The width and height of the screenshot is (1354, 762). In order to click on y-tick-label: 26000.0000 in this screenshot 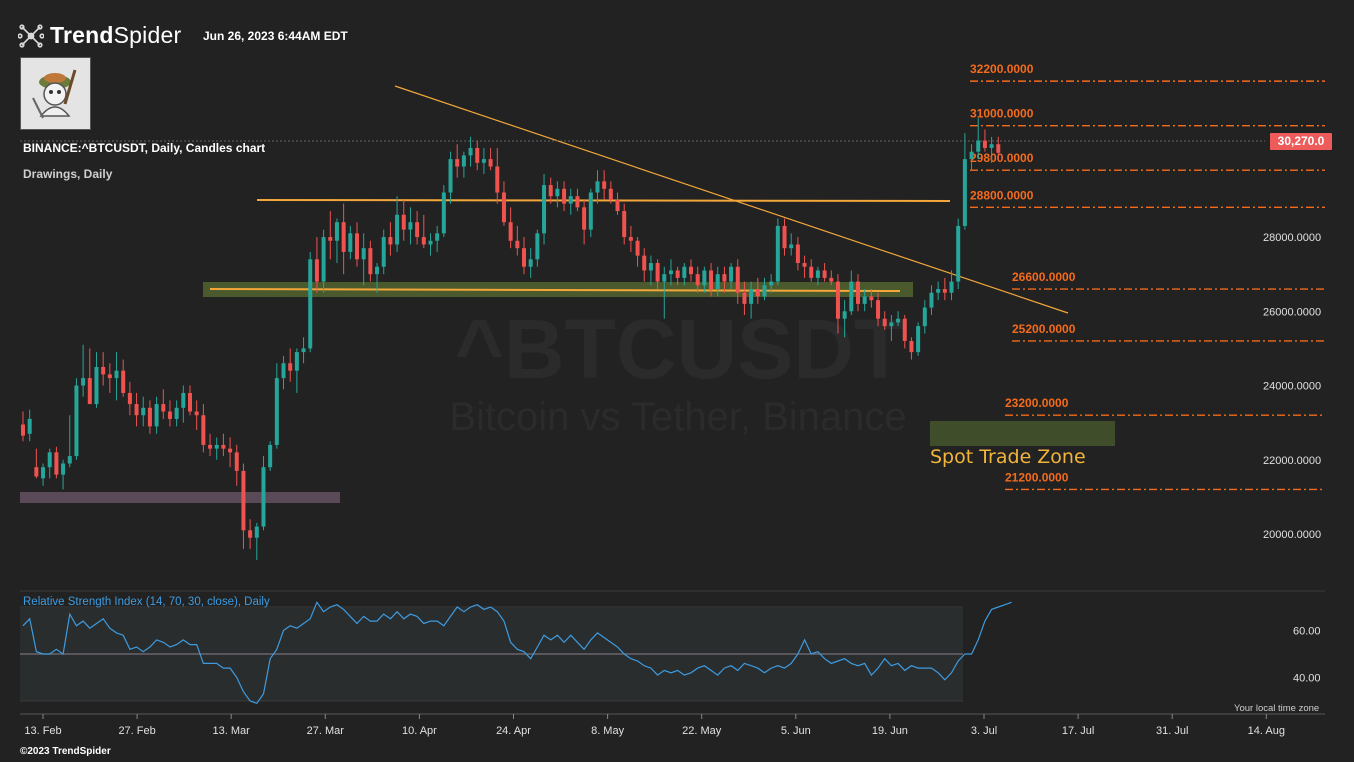, I will do `click(1292, 312)`.